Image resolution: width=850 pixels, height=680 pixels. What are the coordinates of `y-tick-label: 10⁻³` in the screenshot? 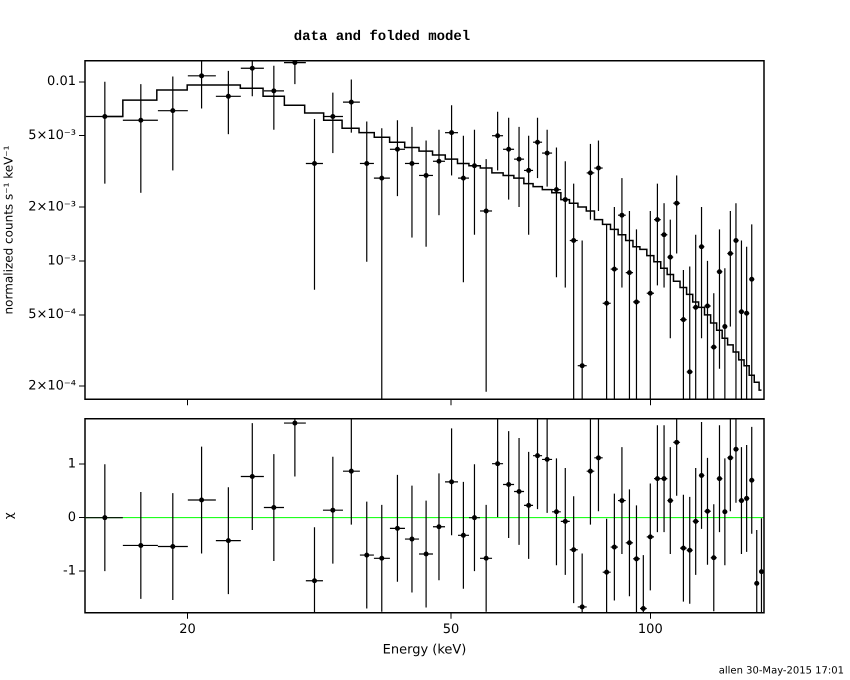 It's located at (61, 260).